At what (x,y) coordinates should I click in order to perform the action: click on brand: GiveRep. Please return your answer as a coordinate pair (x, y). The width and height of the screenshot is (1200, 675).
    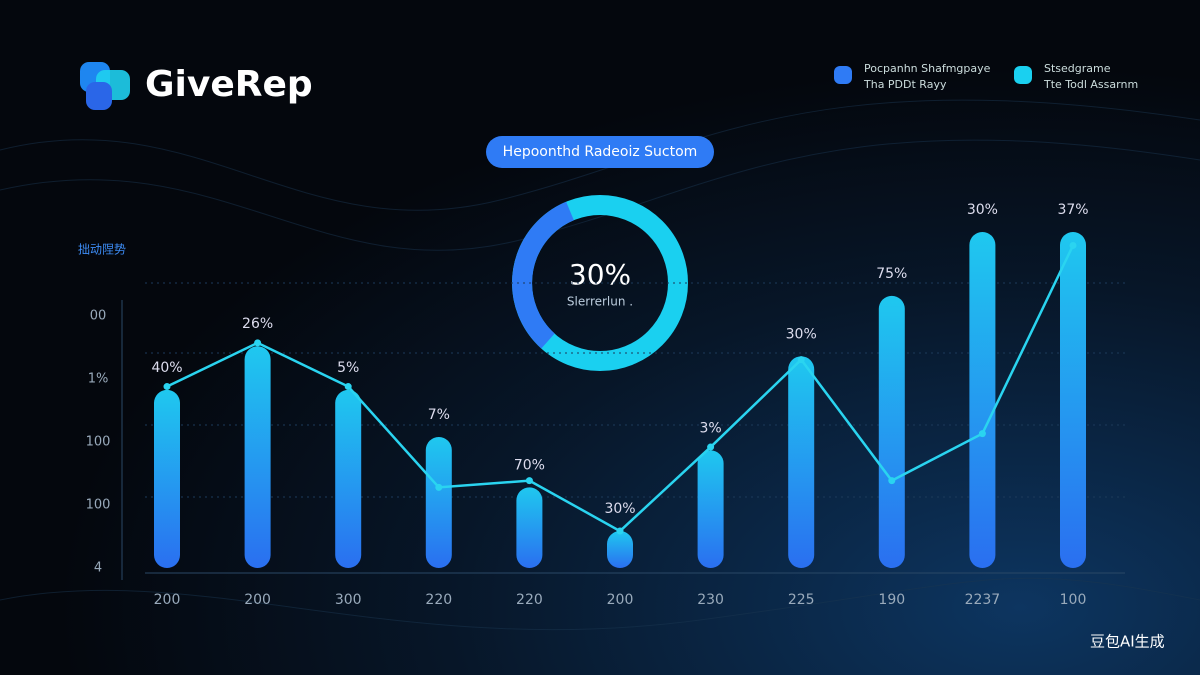
    Looking at the image, I should click on (229, 84).